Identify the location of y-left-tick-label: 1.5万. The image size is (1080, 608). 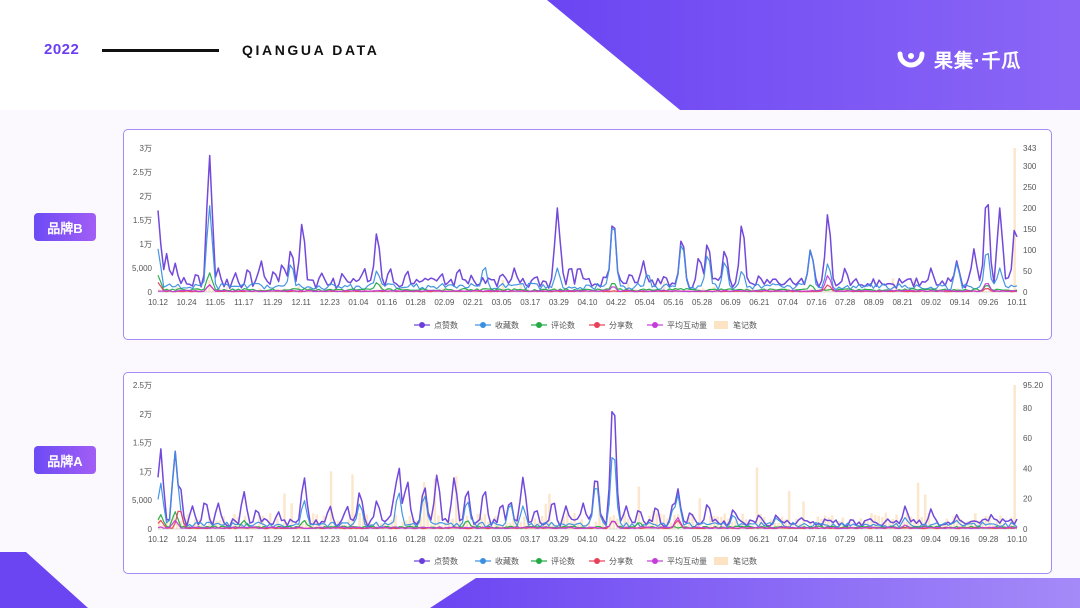
(142, 443).